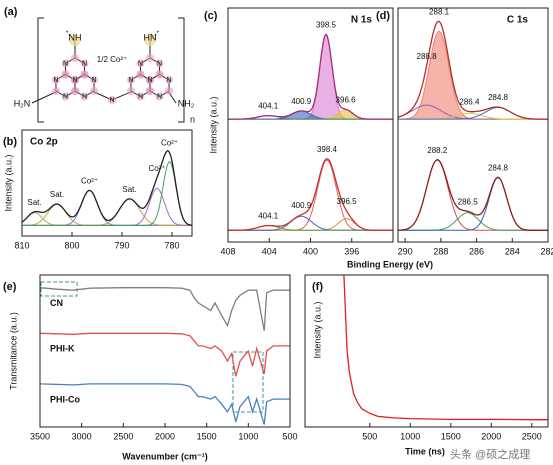 Image resolution: width=553 pixels, height=465 pixels. What do you see at coordinates (347, 201) in the screenshot?
I see `peak-label: 396.5` at bounding box center [347, 201].